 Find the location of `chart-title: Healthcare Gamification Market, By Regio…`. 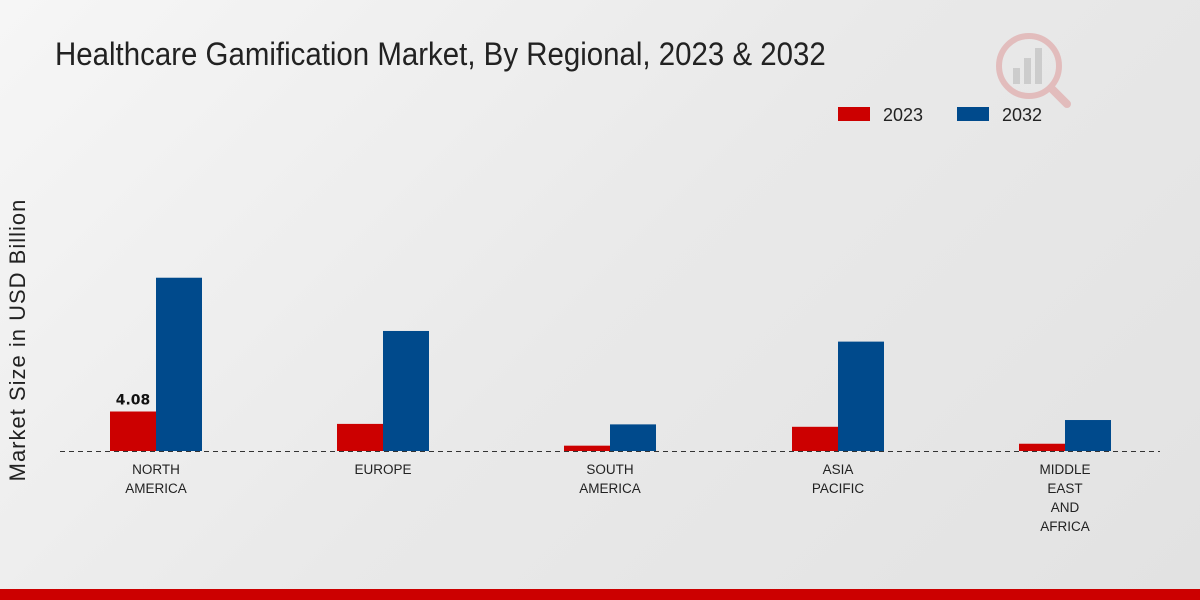

chart-title: Healthcare Gamification Market, By Regio… is located at coordinates (440, 54).